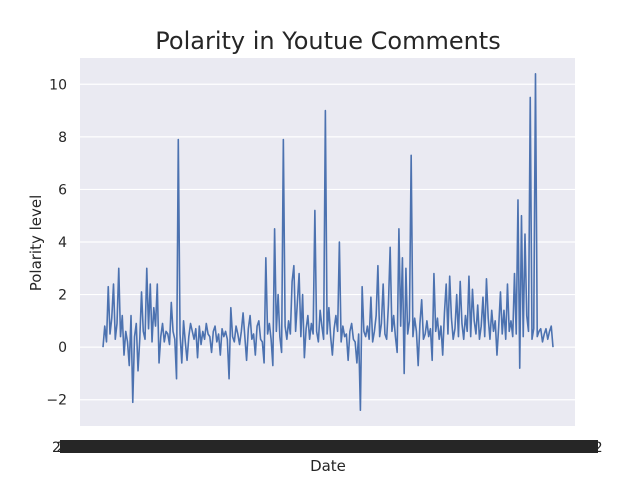 The width and height of the screenshot is (640, 480). What do you see at coordinates (56, 242) in the screenshot?
I see `y-tick-labels: −2 0 2 4 6 8 10` at bounding box center [56, 242].